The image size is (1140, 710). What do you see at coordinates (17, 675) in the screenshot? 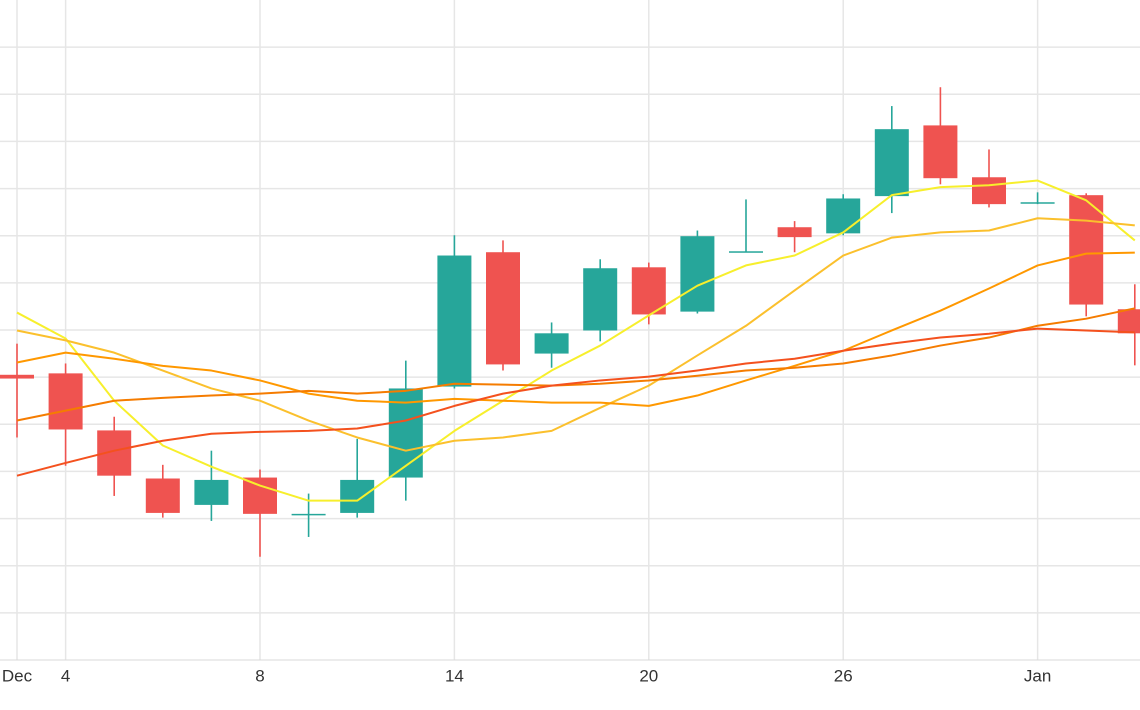
I see `x-tick-label: Dec` at bounding box center [17, 675].